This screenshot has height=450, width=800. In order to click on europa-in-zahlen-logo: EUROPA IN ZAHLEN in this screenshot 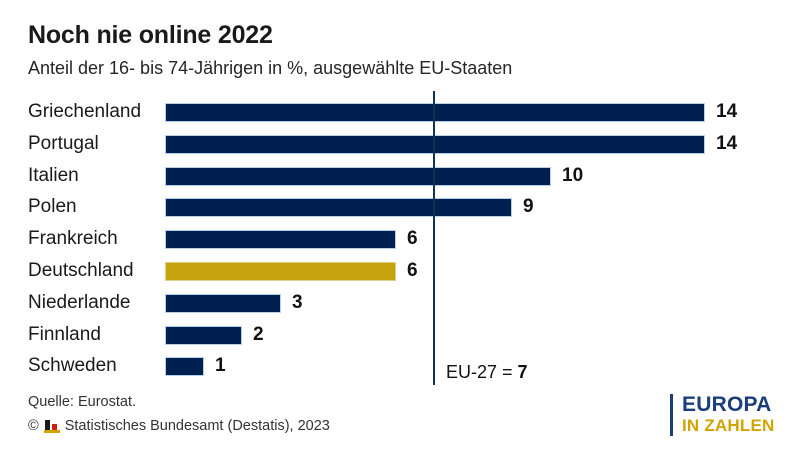, I will do `click(722, 415)`.